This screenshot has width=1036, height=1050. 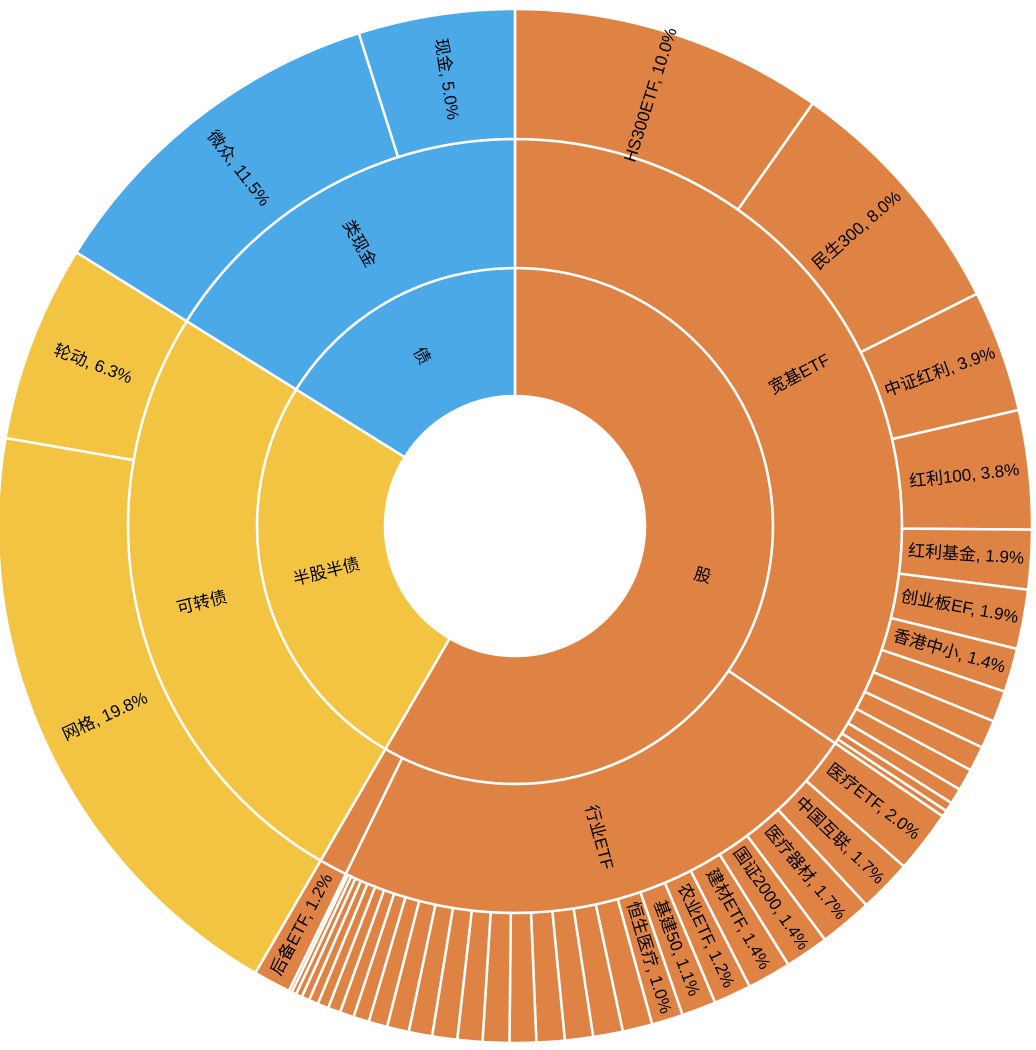 I want to click on segment-ring2-unnamed, so click(x=523, y=978).